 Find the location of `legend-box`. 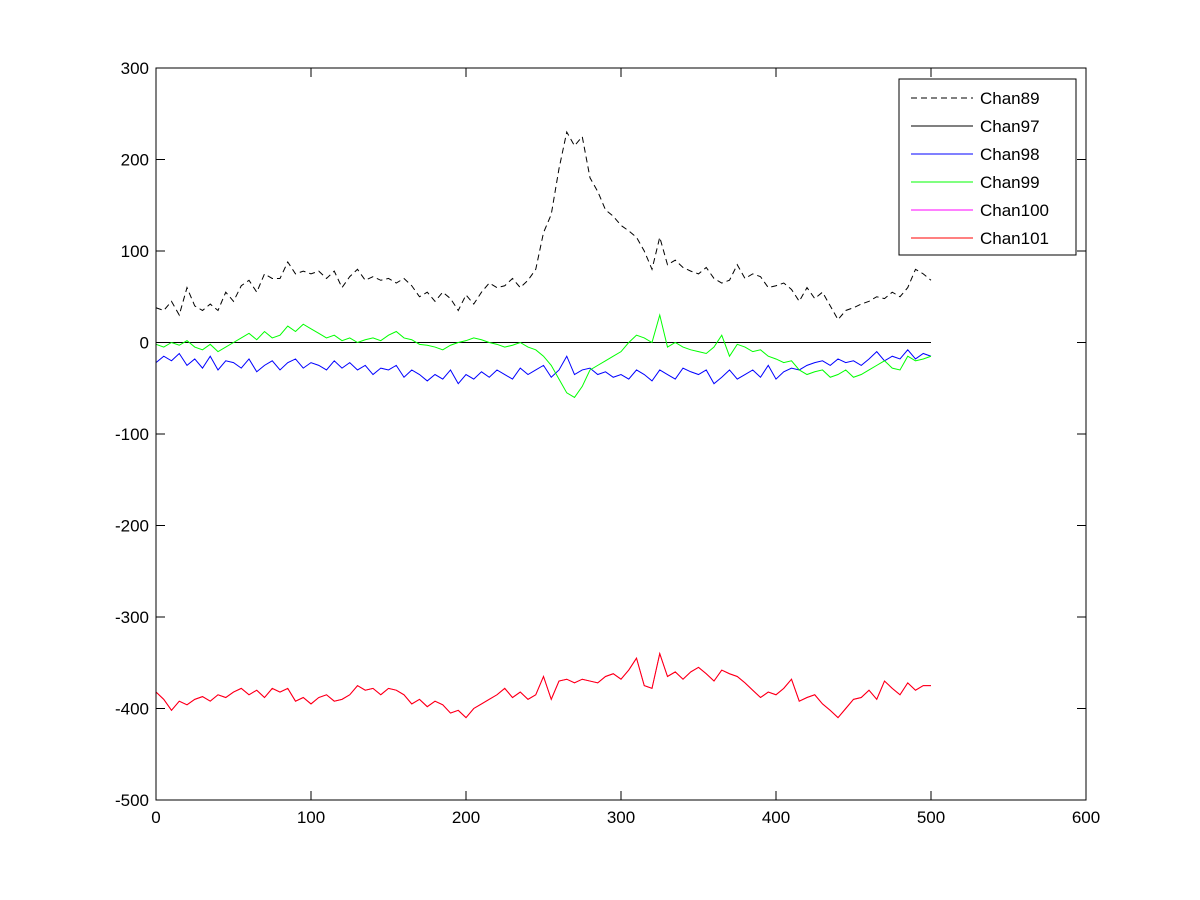

legend-box is located at coordinates (987, 167).